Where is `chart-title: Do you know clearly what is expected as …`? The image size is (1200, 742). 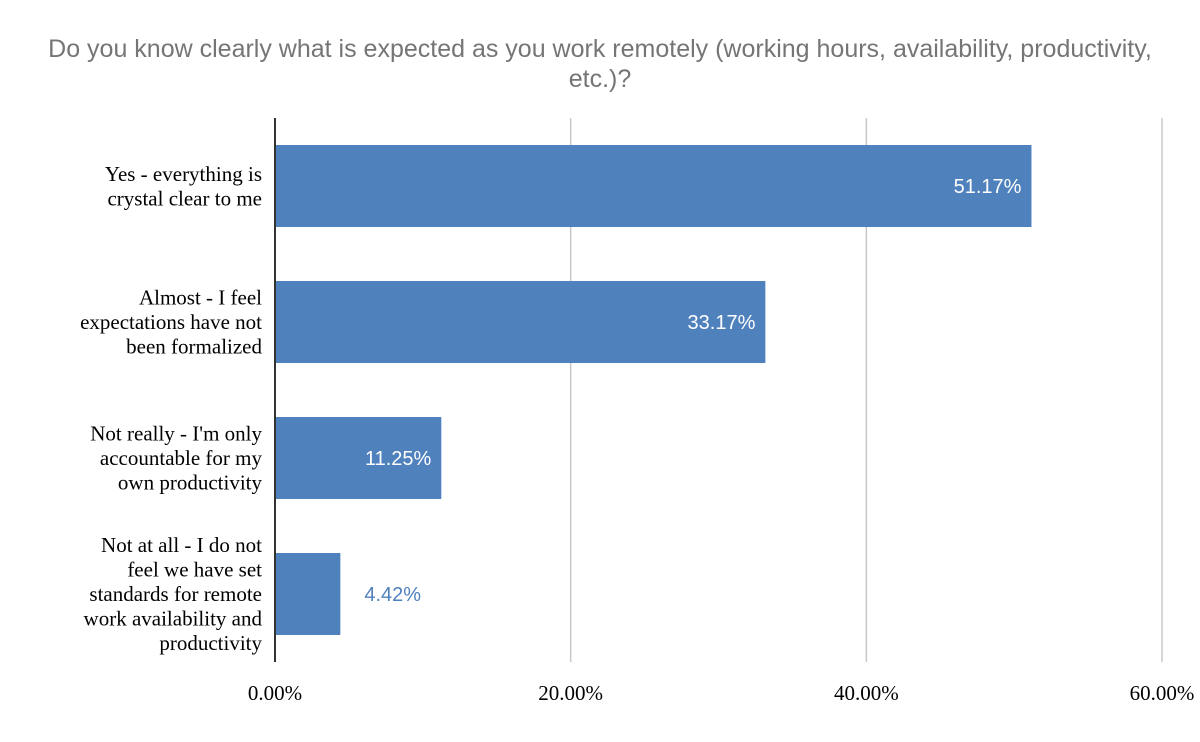
chart-title: Do you know clearly what is expected as … is located at coordinates (600, 64).